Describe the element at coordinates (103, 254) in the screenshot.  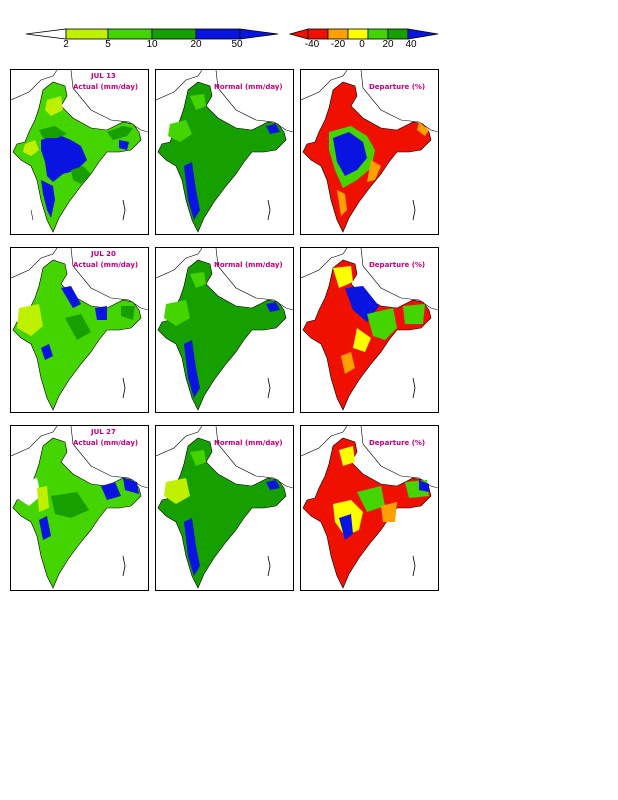
I see `panel-date: JUL 20` at that location.